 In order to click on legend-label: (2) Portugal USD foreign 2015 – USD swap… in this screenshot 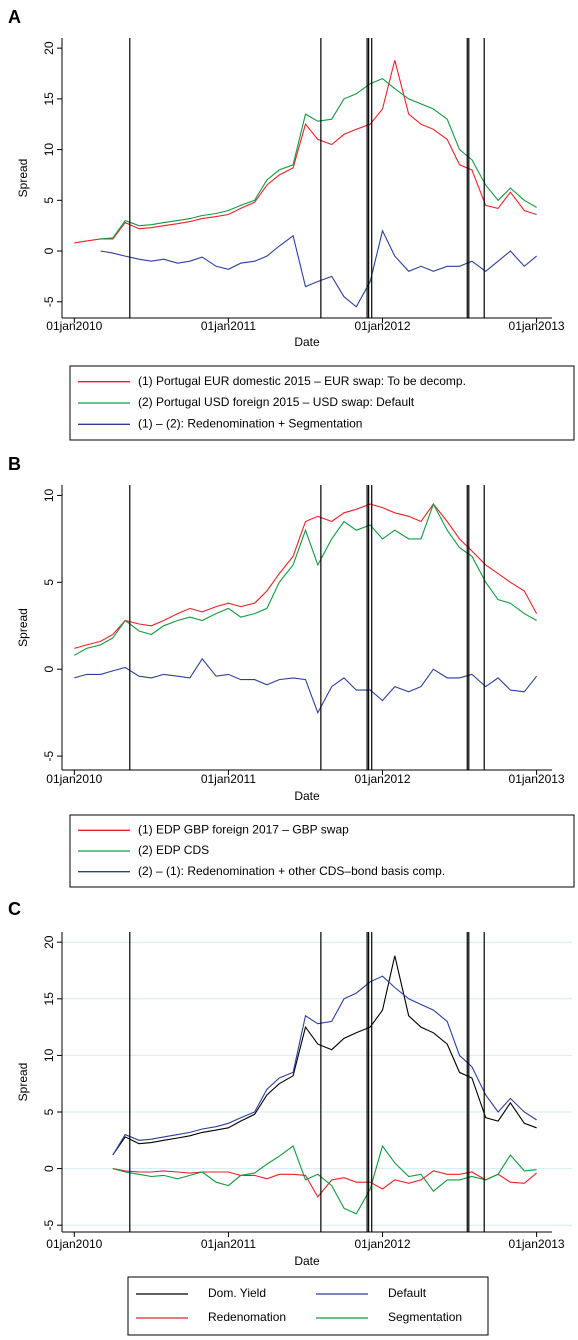, I will do `click(276, 402)`.